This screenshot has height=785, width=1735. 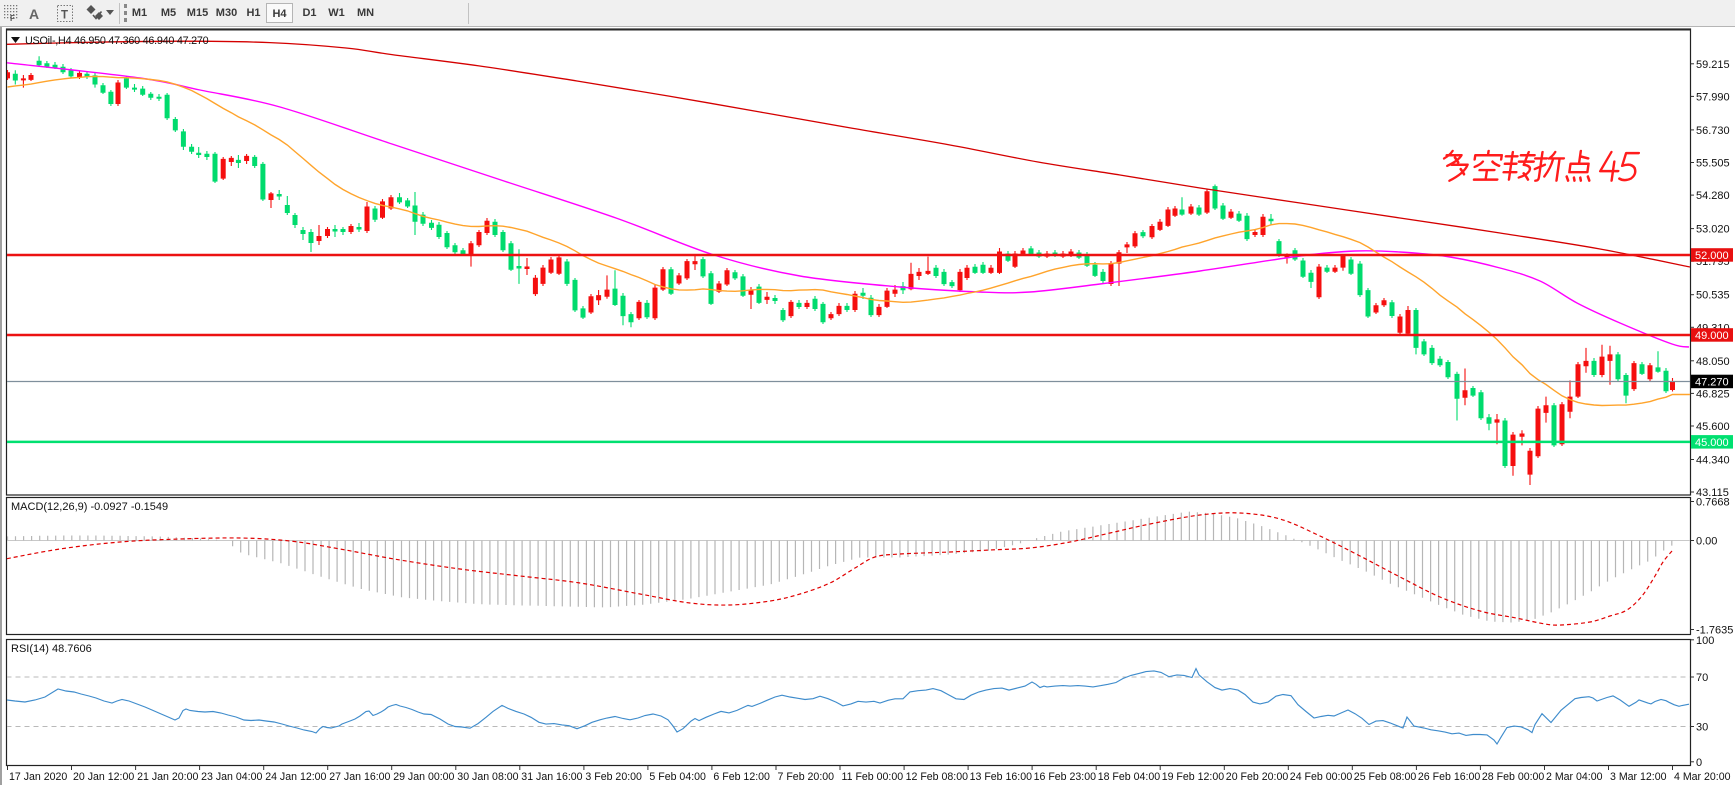 I want to click on svg-text: 0.00, so click(x=1706, y=542).